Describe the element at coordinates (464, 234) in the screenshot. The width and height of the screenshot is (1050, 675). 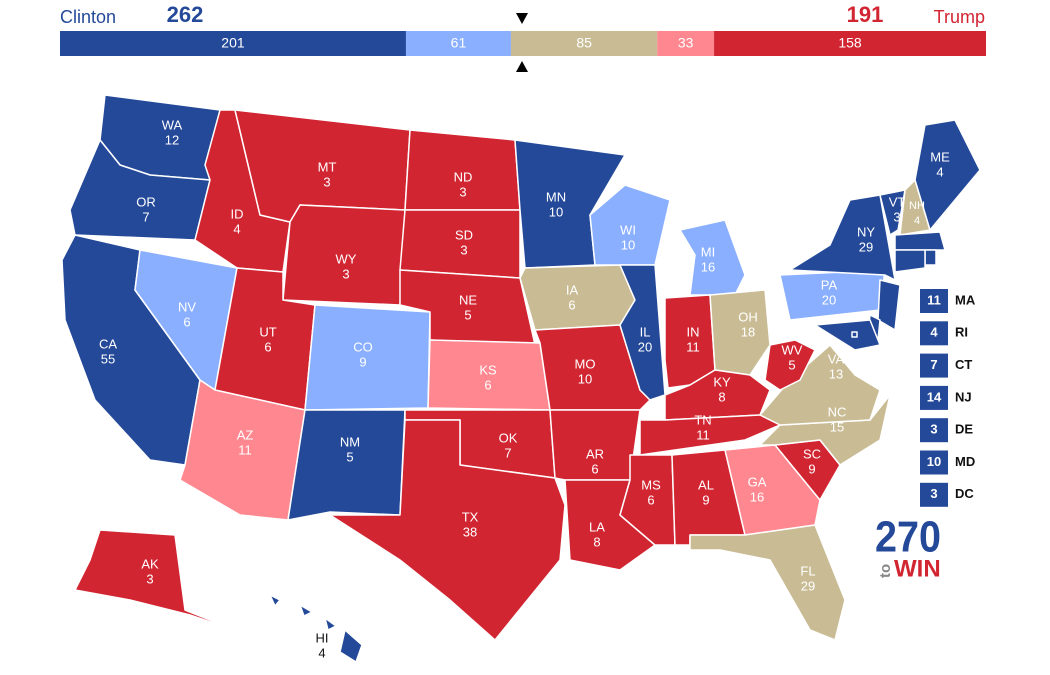
I see `state-abbr: SD` at that location.